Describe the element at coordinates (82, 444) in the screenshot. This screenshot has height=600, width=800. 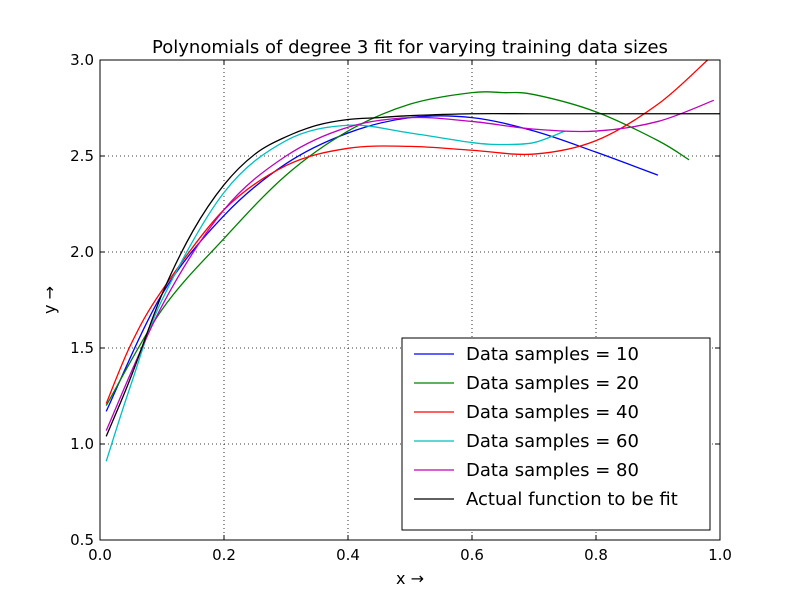
I see `y-tick-label: 1.0` at that location.